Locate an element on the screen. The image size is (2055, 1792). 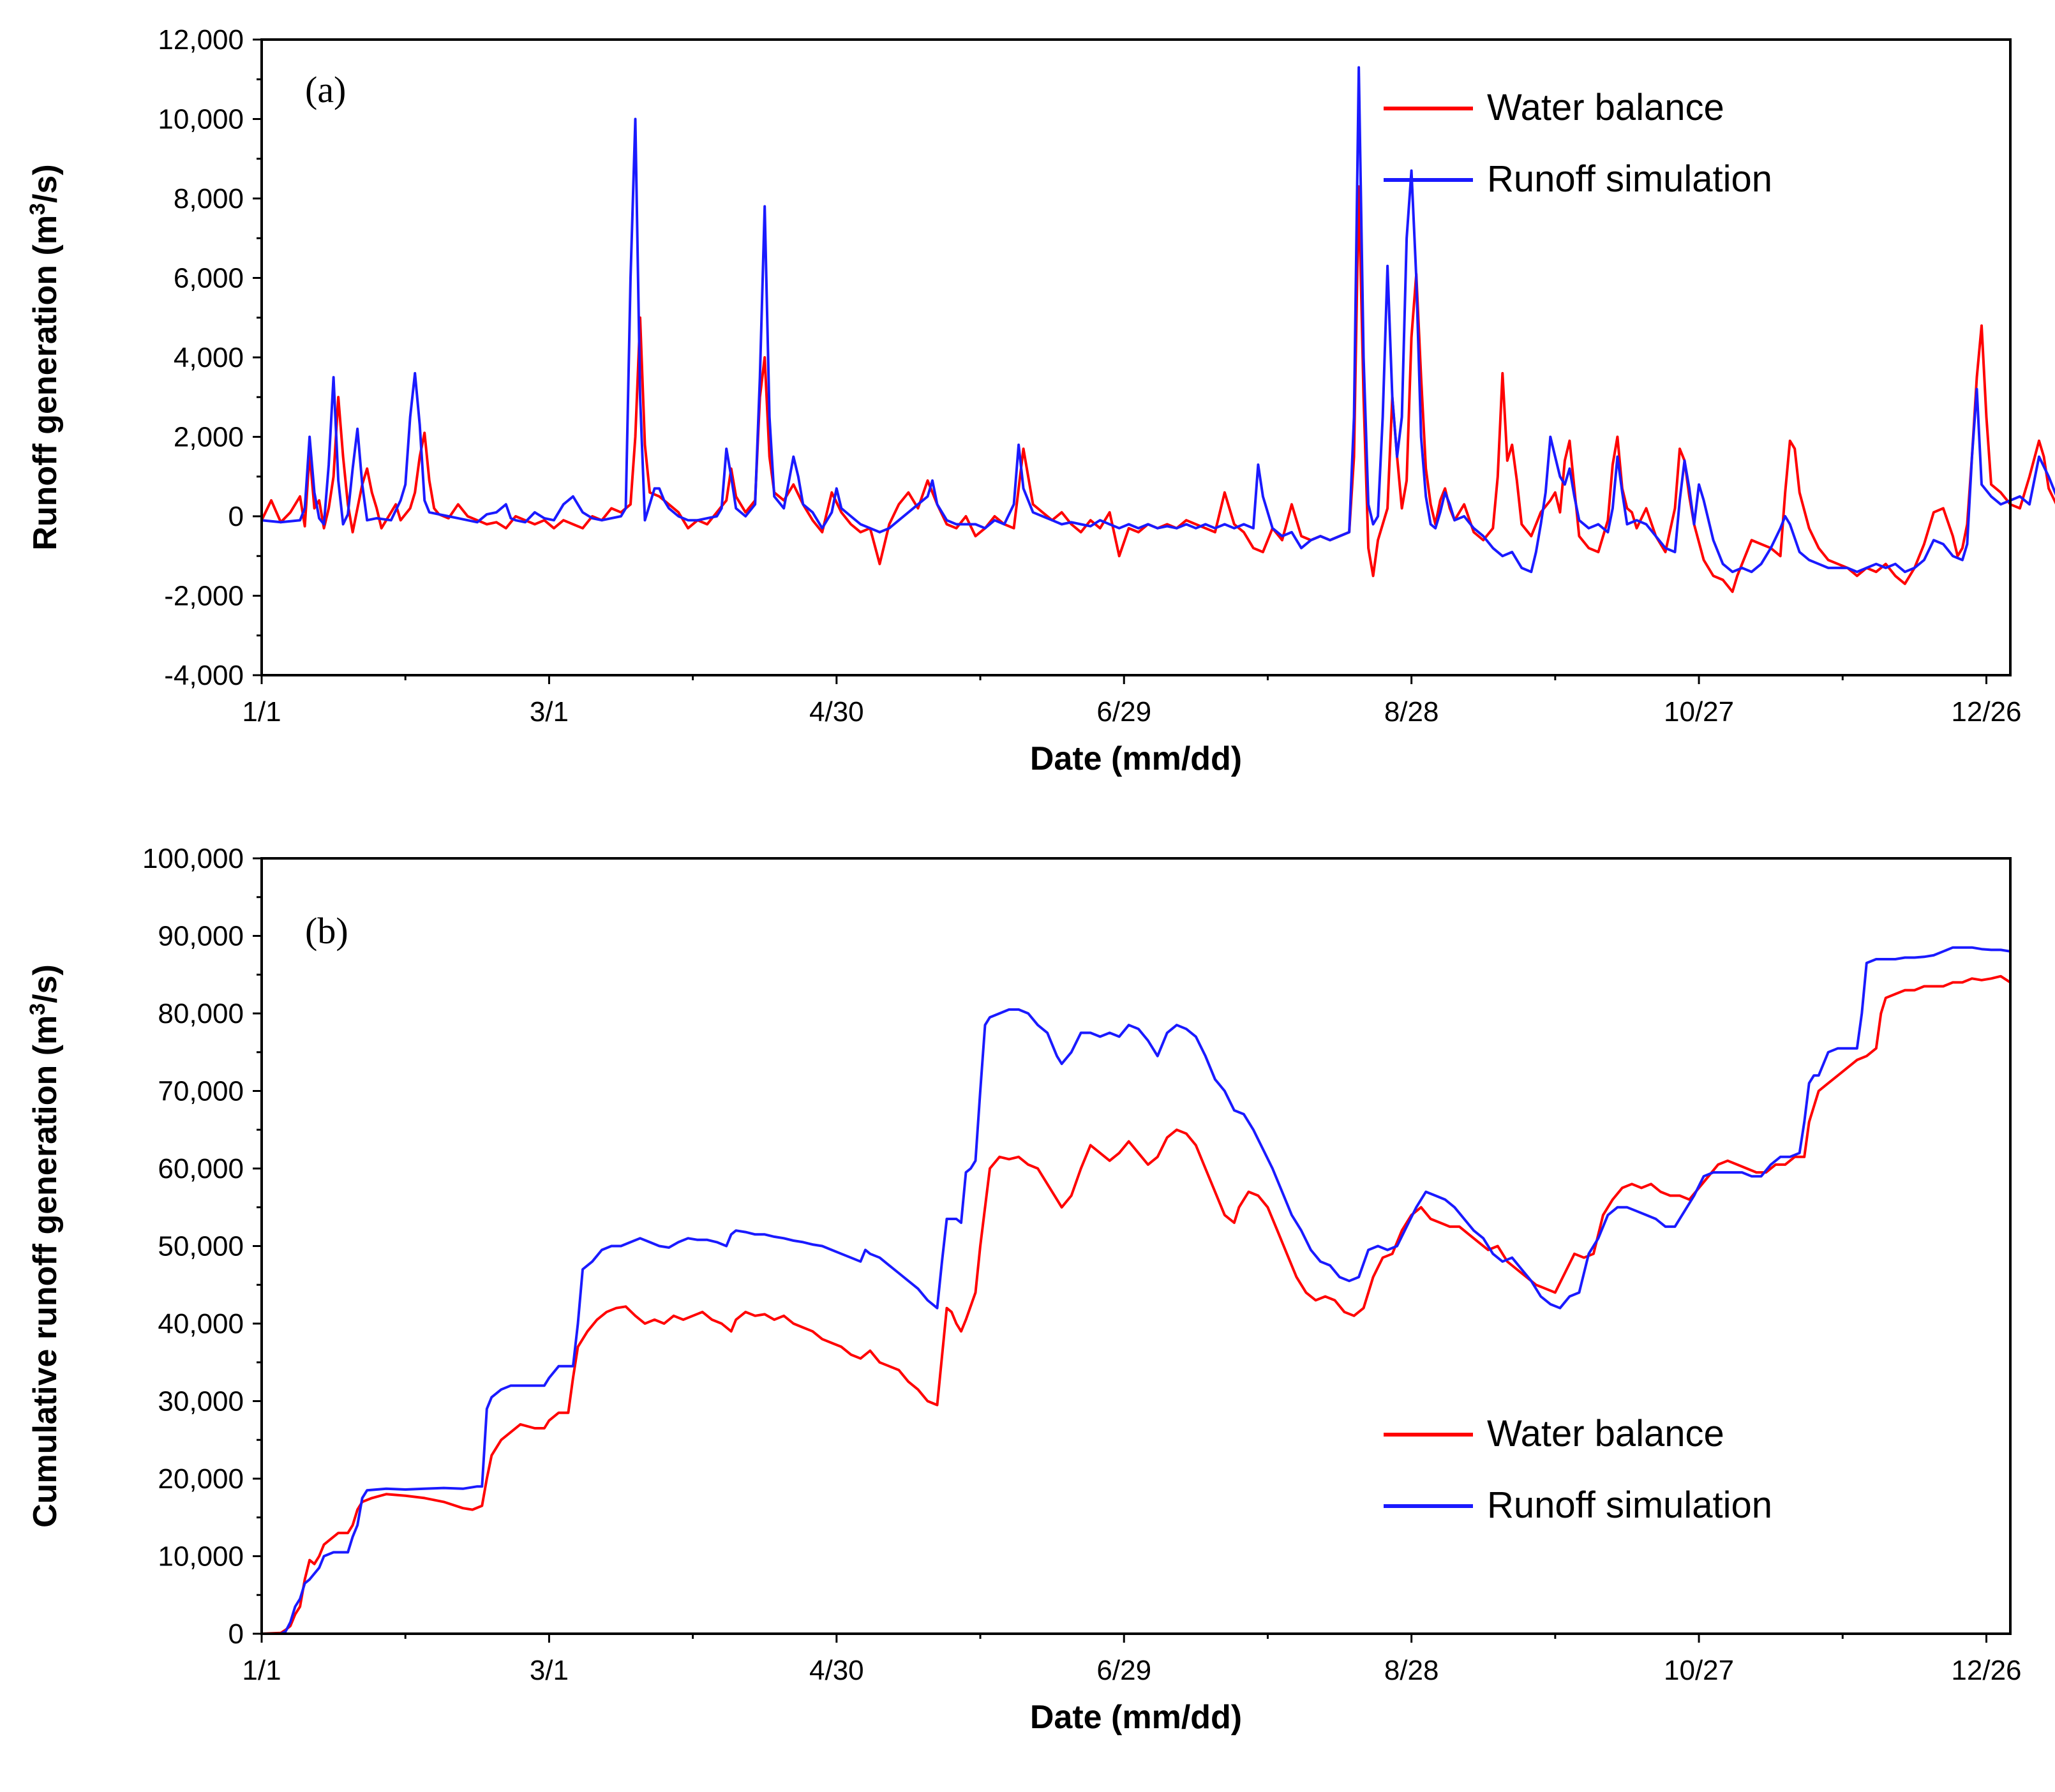
y-axis-title-a: Runoff generation (m3/s) is located at coordinates (45, 357).